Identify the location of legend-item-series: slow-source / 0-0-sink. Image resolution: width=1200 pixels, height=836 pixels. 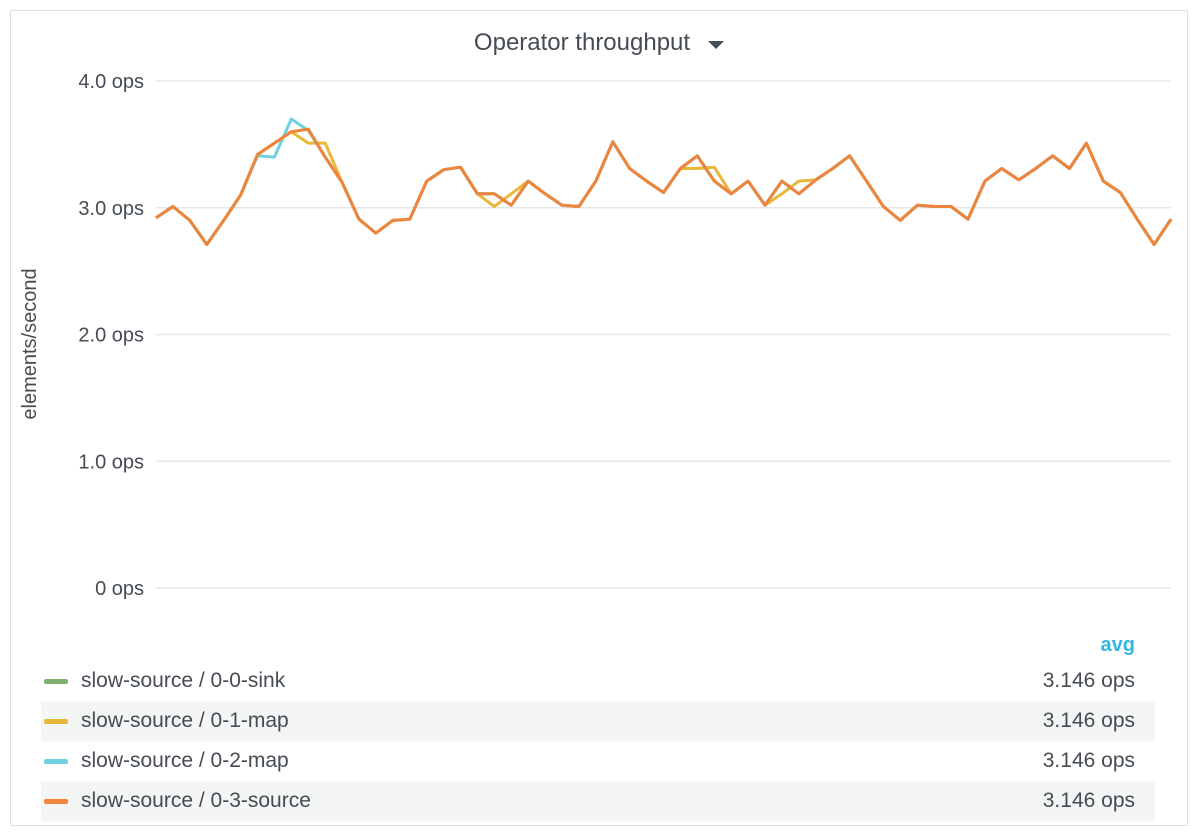
(163, 681).